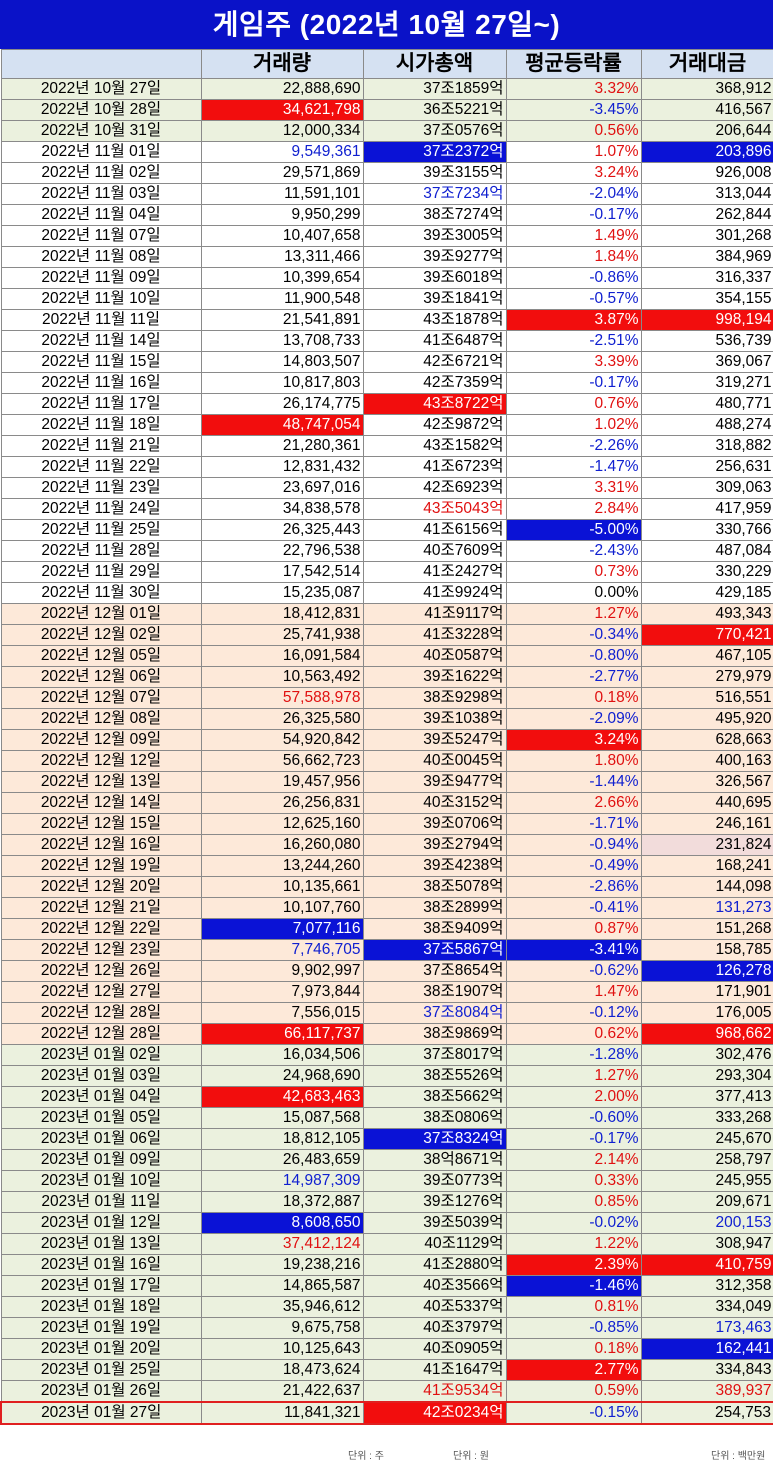 The width and height of the screenshot is (773, 1465). What do you see at coordinates (706, 1349) in the screenshot?
I see `trade-amount-cell: 162,441` at bounding box center [706, 1349].